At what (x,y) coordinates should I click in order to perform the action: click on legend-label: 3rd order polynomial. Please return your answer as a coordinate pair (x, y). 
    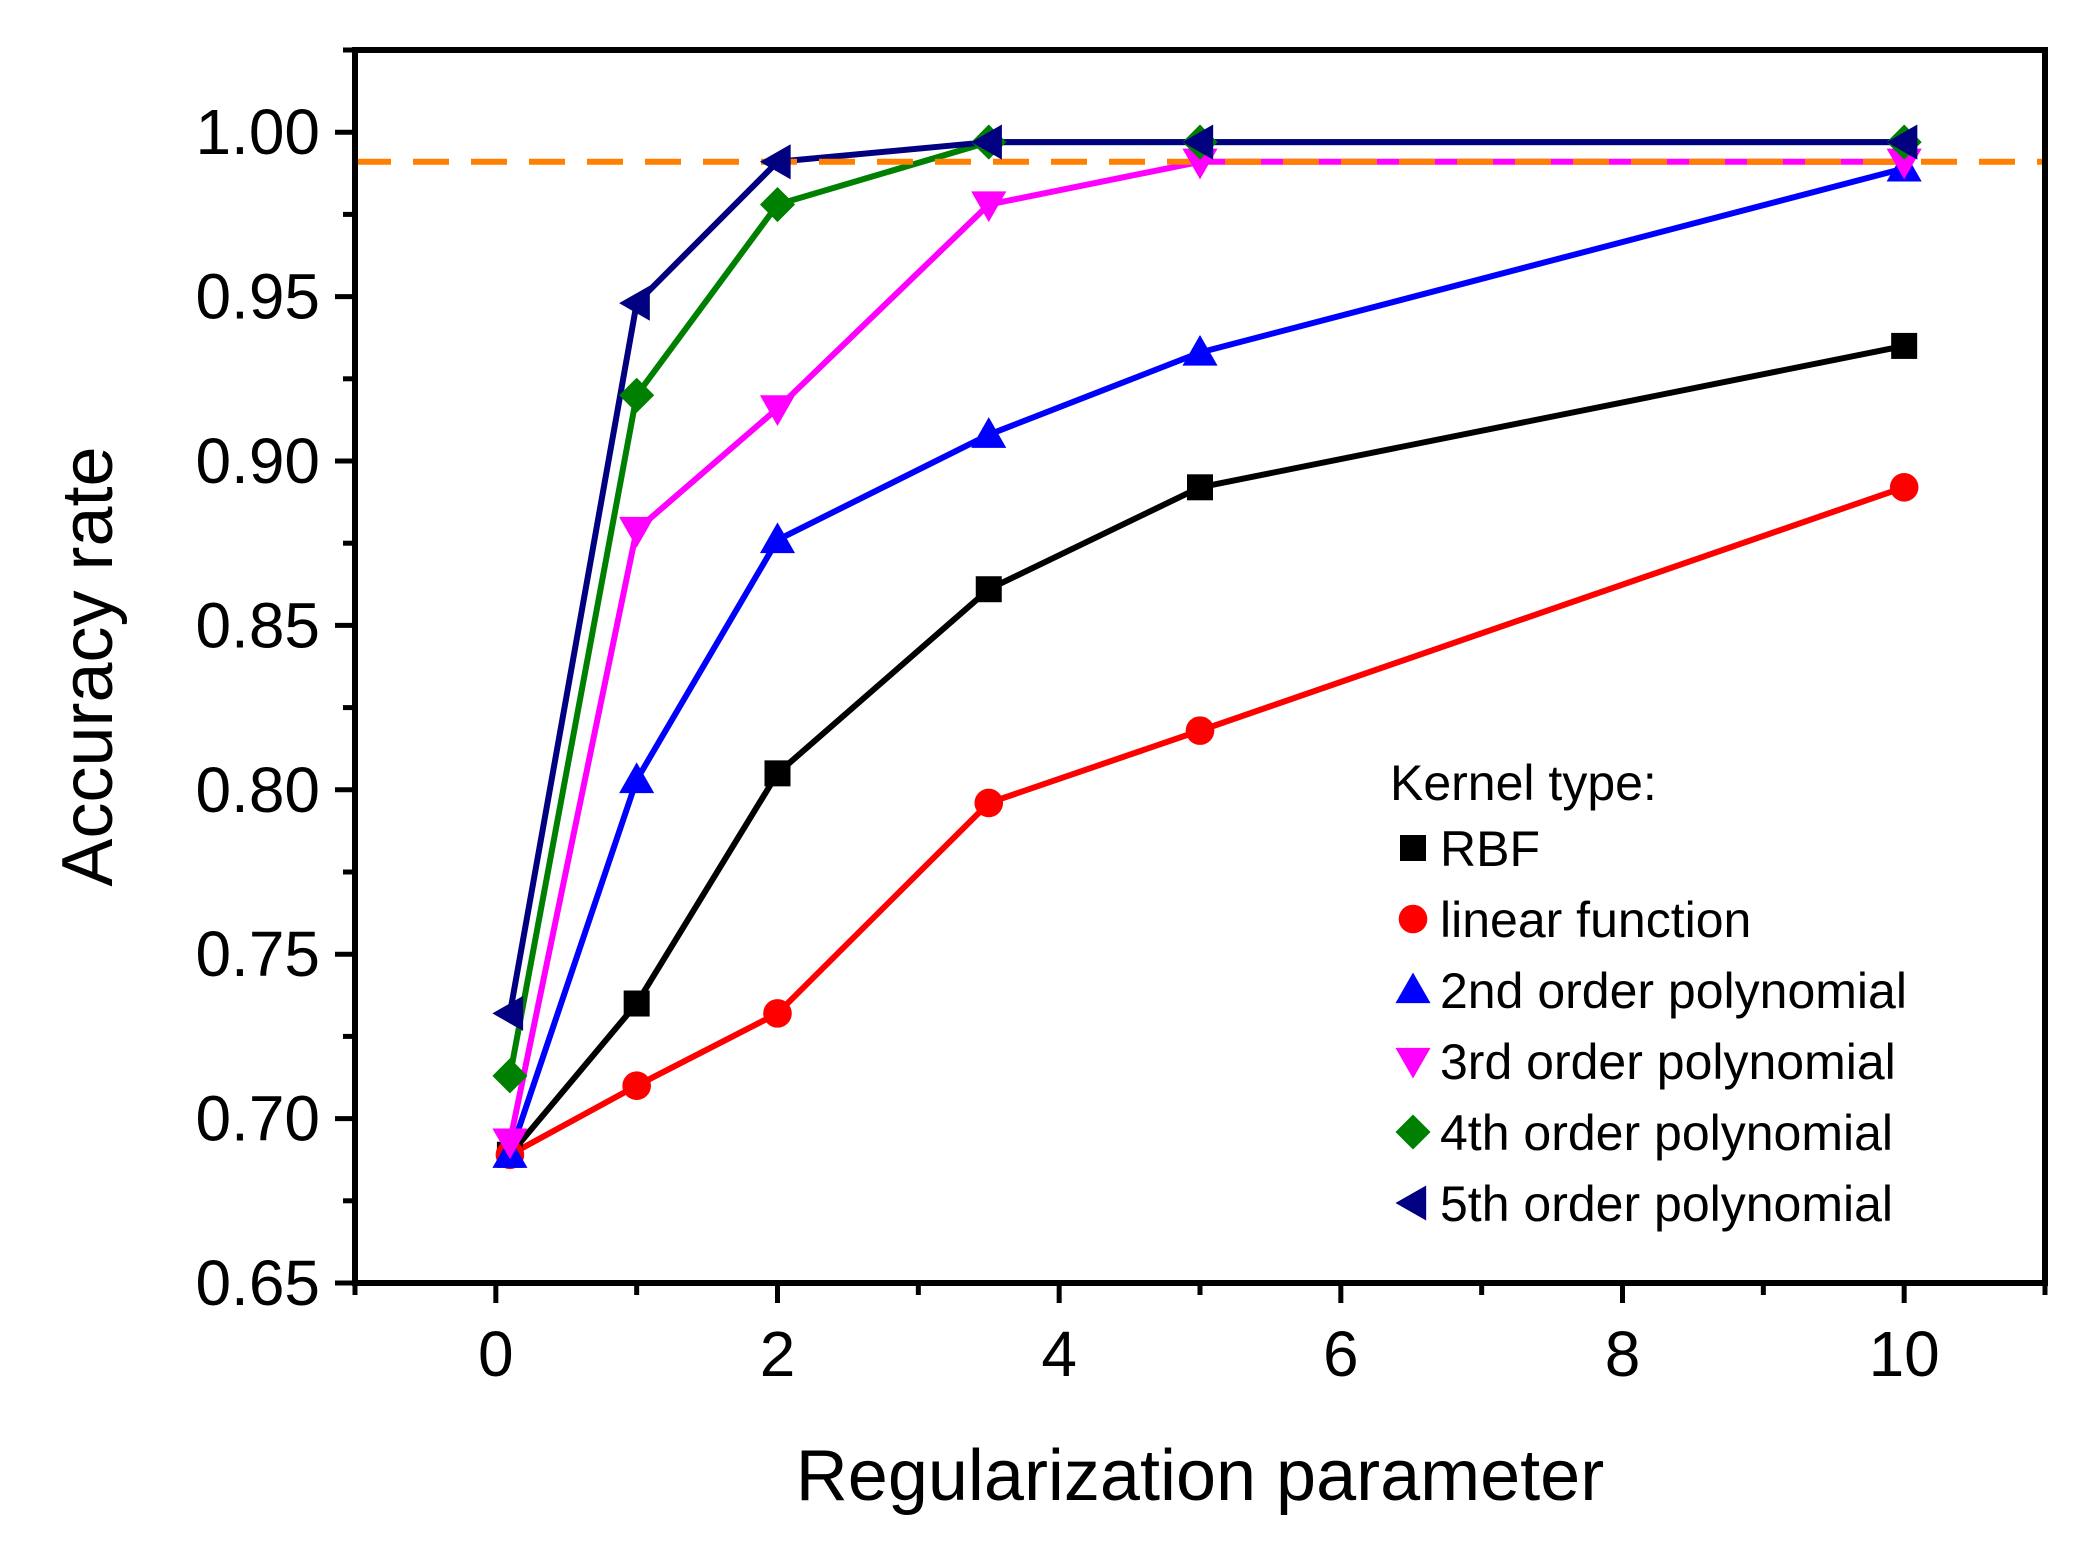
    Looking at the image, I should click on (1668, 1062).